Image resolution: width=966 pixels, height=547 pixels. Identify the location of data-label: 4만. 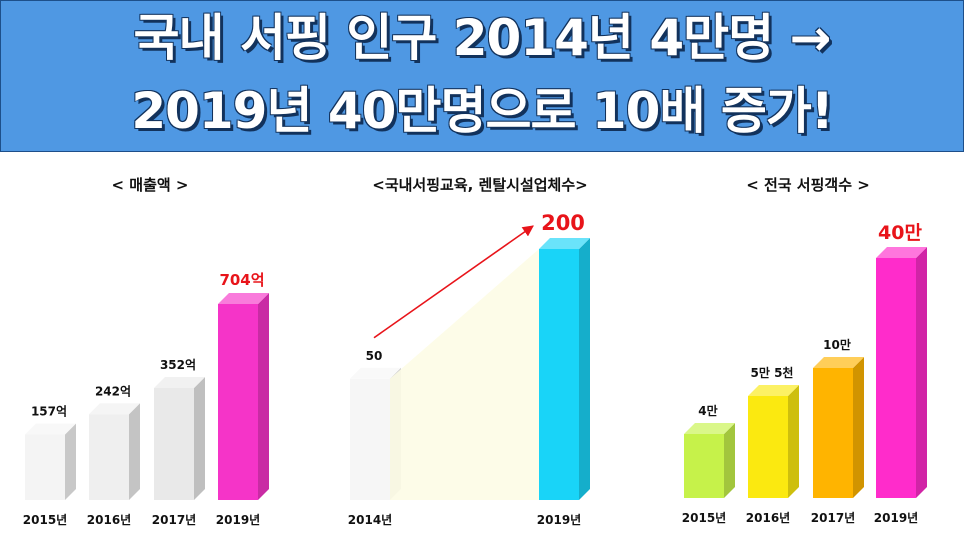
(707, 410).